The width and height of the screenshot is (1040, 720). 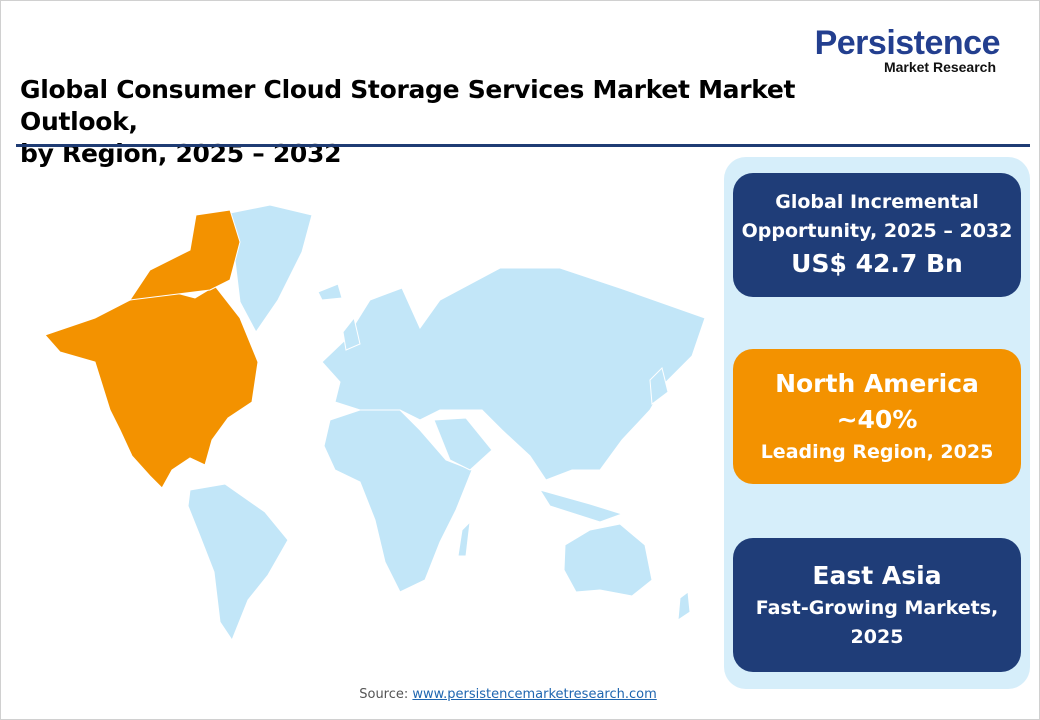 I want to click on map-greenland, so click(x=266, y=268).